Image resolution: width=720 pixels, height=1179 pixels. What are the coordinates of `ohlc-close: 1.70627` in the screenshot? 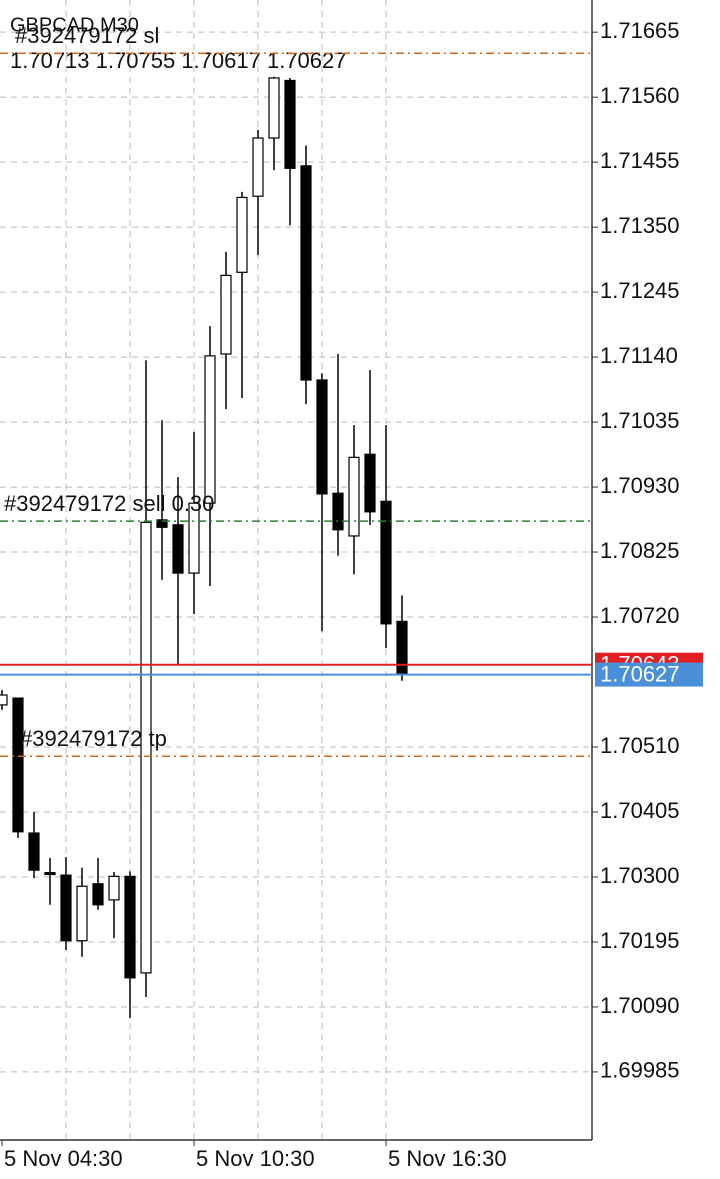 It's located at (307, 60).